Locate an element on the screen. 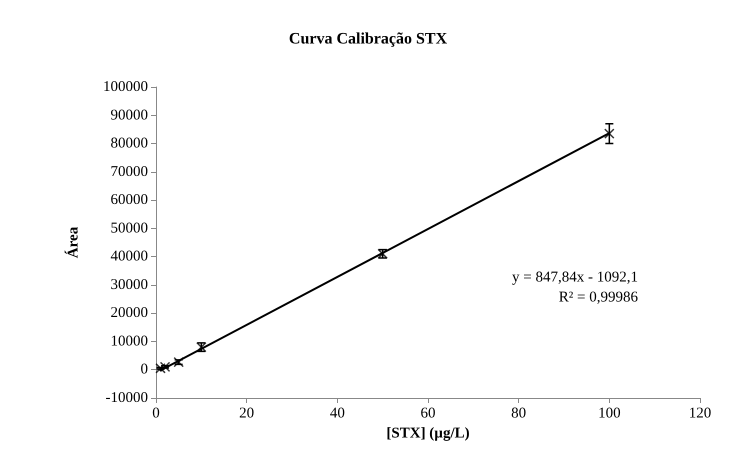  y-tick-label: 90000 is located at coordinates (129, 115).